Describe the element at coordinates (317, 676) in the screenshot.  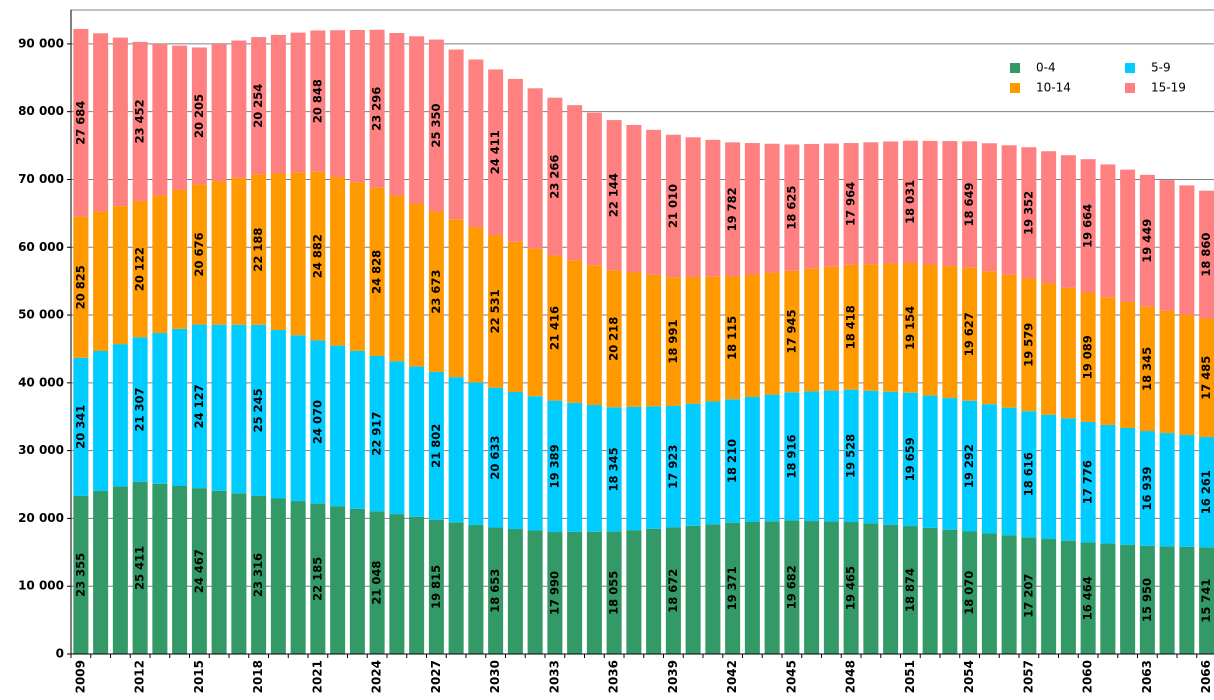
I see `x-tick-label: 2021` at that location.